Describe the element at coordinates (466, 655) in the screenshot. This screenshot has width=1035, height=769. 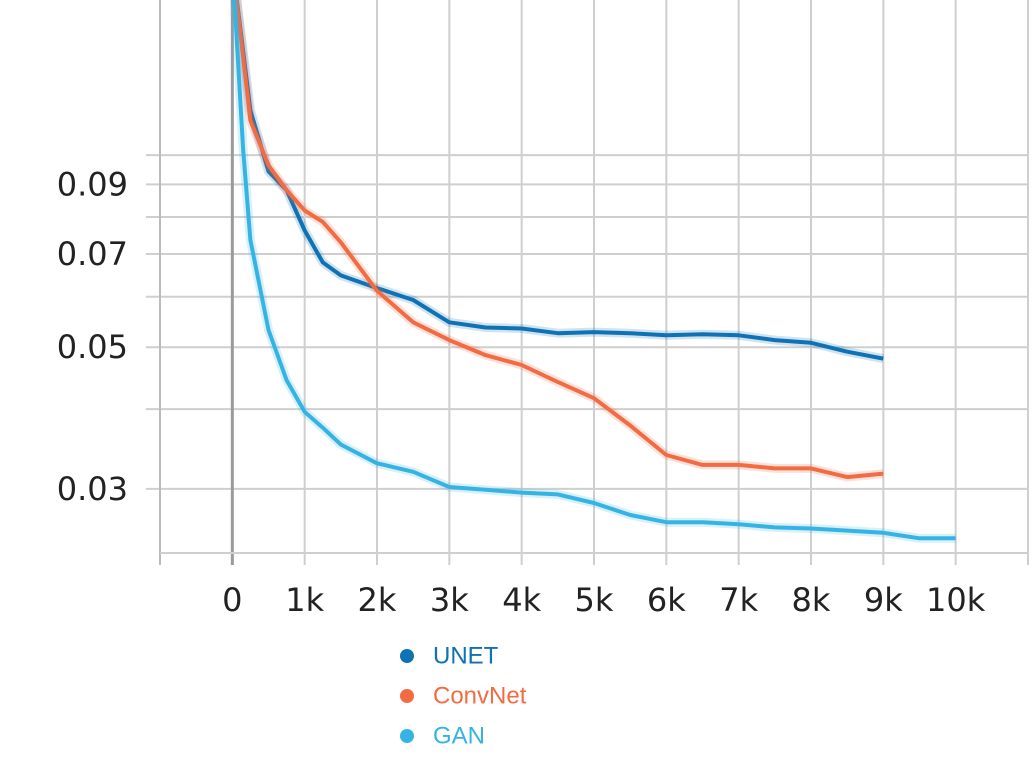
I see `legend-label: UNET` at that location.